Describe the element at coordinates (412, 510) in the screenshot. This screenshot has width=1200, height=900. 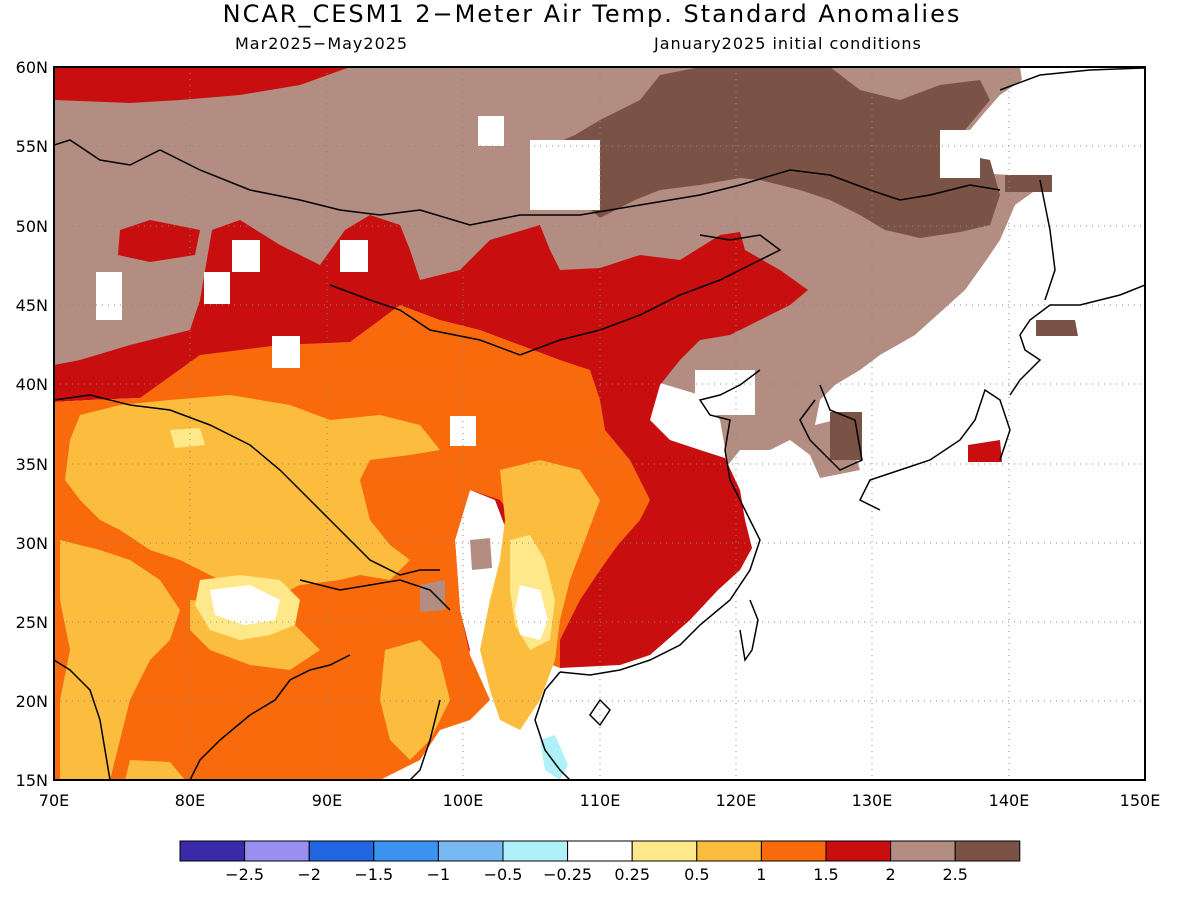
I see `anomaly-1-1.5-tibet` at that location.